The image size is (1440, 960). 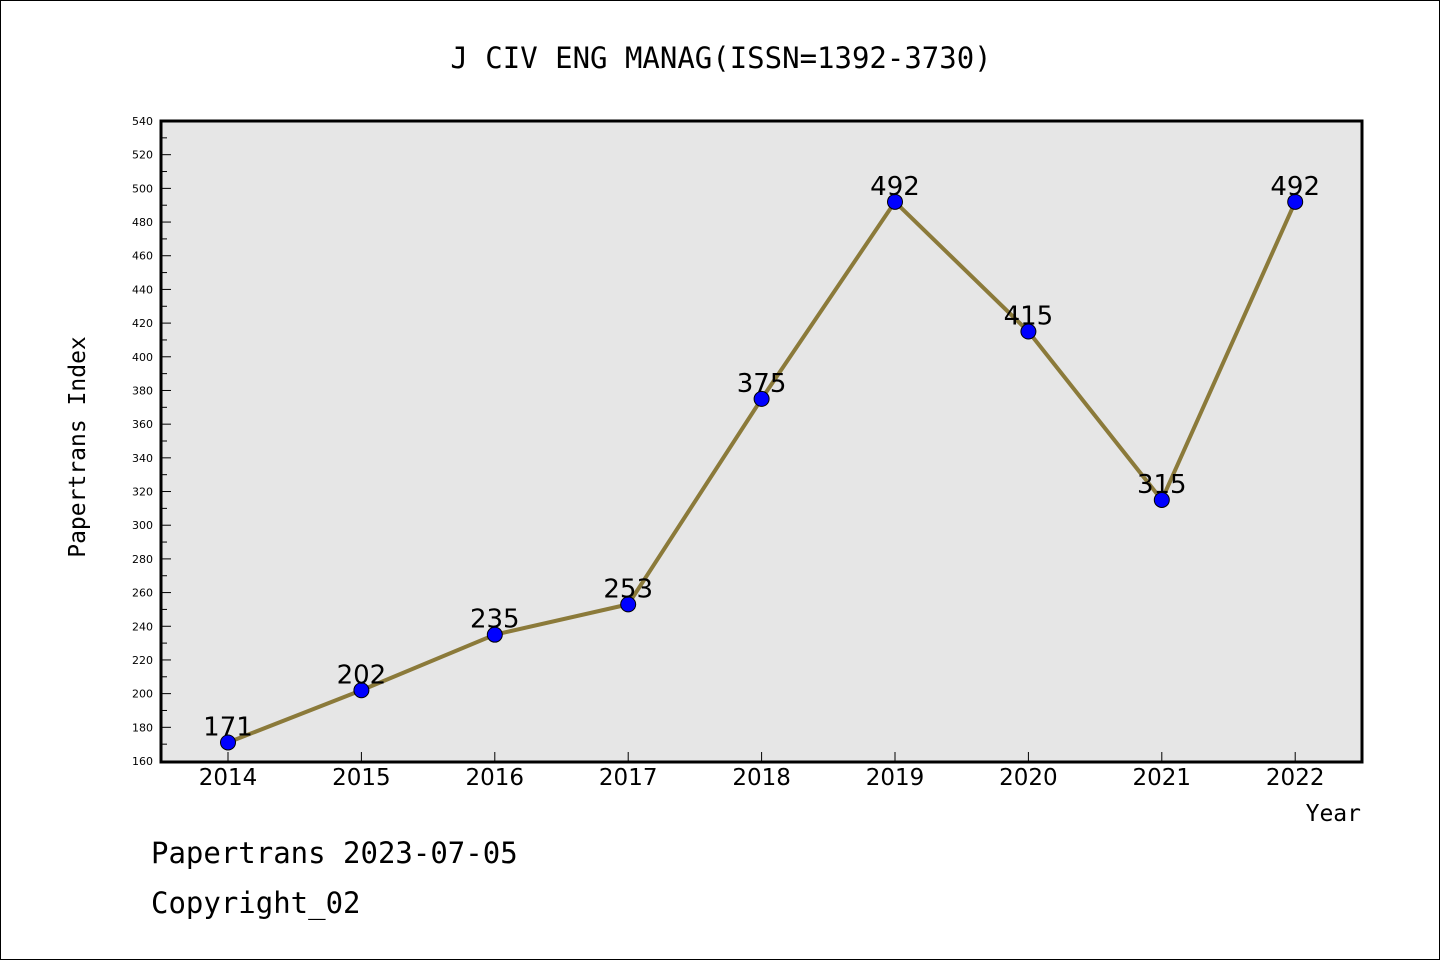 What do you see at coordinates (142, 424) in the screenshot?
I see `y-tick-label: 360` at bounding box center [142, 424].